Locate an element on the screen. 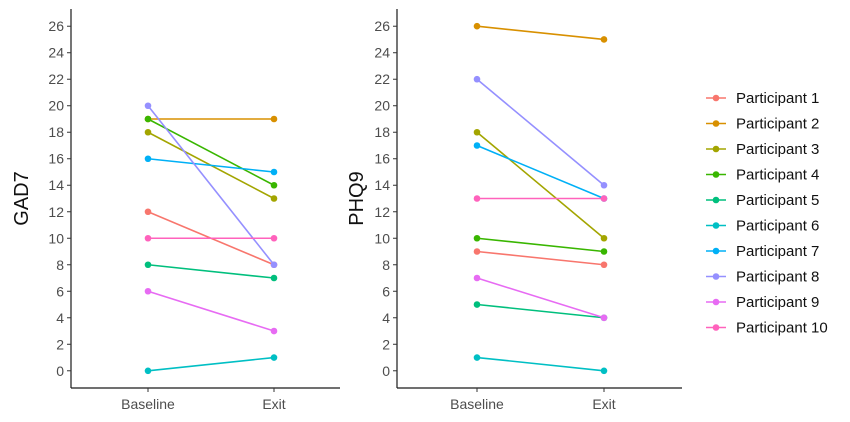 Image resolution: width=850 pixels, height=422 pixels. legend-item-participant-1: Participant 1 is located at coordinates (762, 98).